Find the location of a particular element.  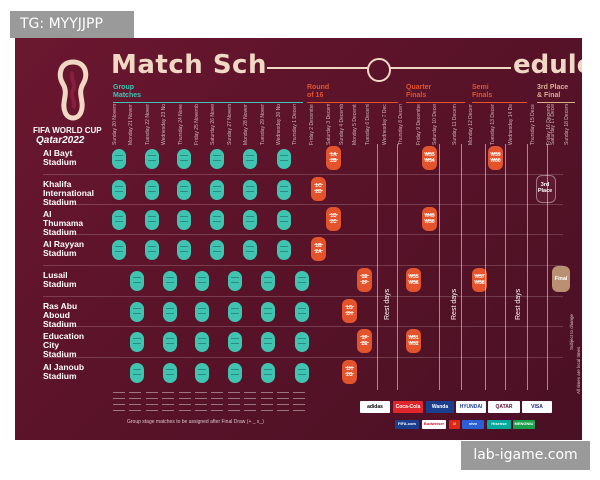

round-of-16-label: 1E 2F is located at coordinates (364, 280).